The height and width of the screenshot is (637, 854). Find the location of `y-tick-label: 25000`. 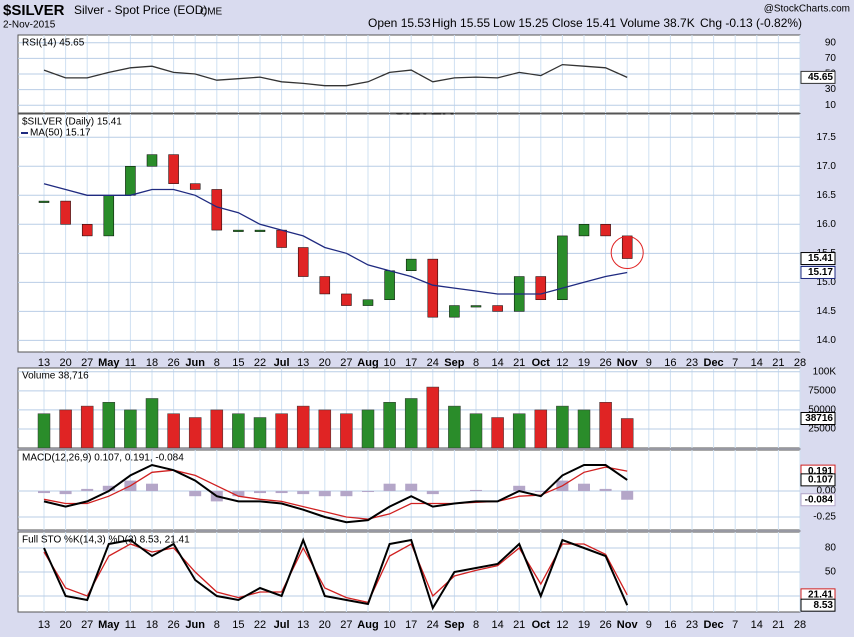

y-tick-label: 25000 is located at coordinates (822, 429).